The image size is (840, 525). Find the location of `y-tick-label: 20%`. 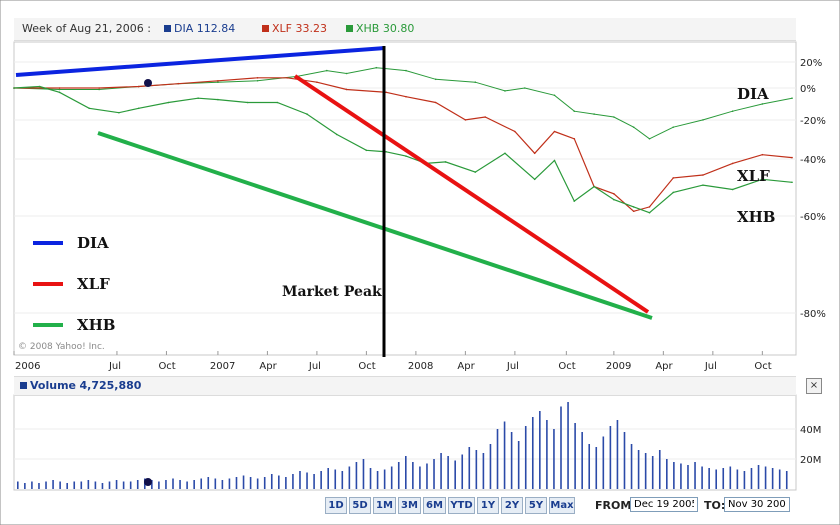

y-tick-label: 20% is located at coordinates (811, 63).